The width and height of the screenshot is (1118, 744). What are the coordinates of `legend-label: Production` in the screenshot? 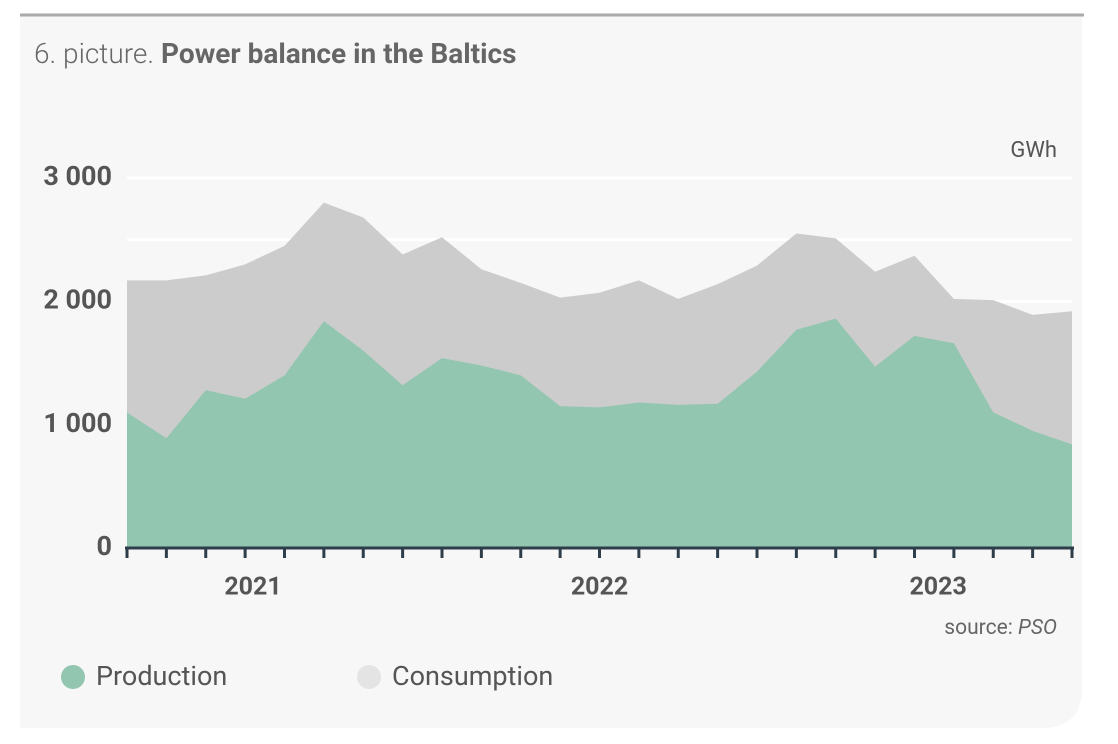 It's located at (161, 676).